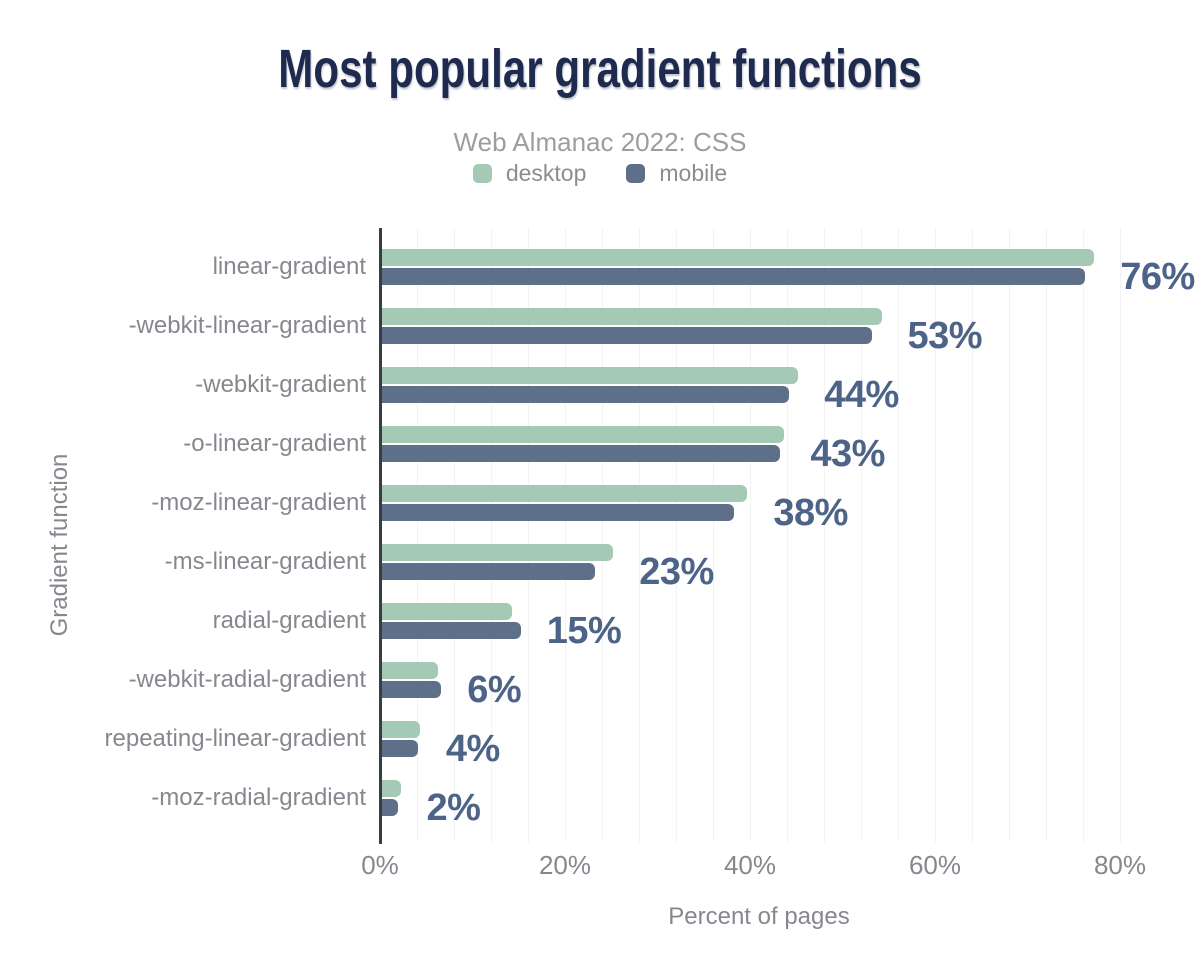 Image resolution: width=1200 pixels, height=972 pixels. I want to click on category-label: repeating-linear-gradient, so click(235, 739).